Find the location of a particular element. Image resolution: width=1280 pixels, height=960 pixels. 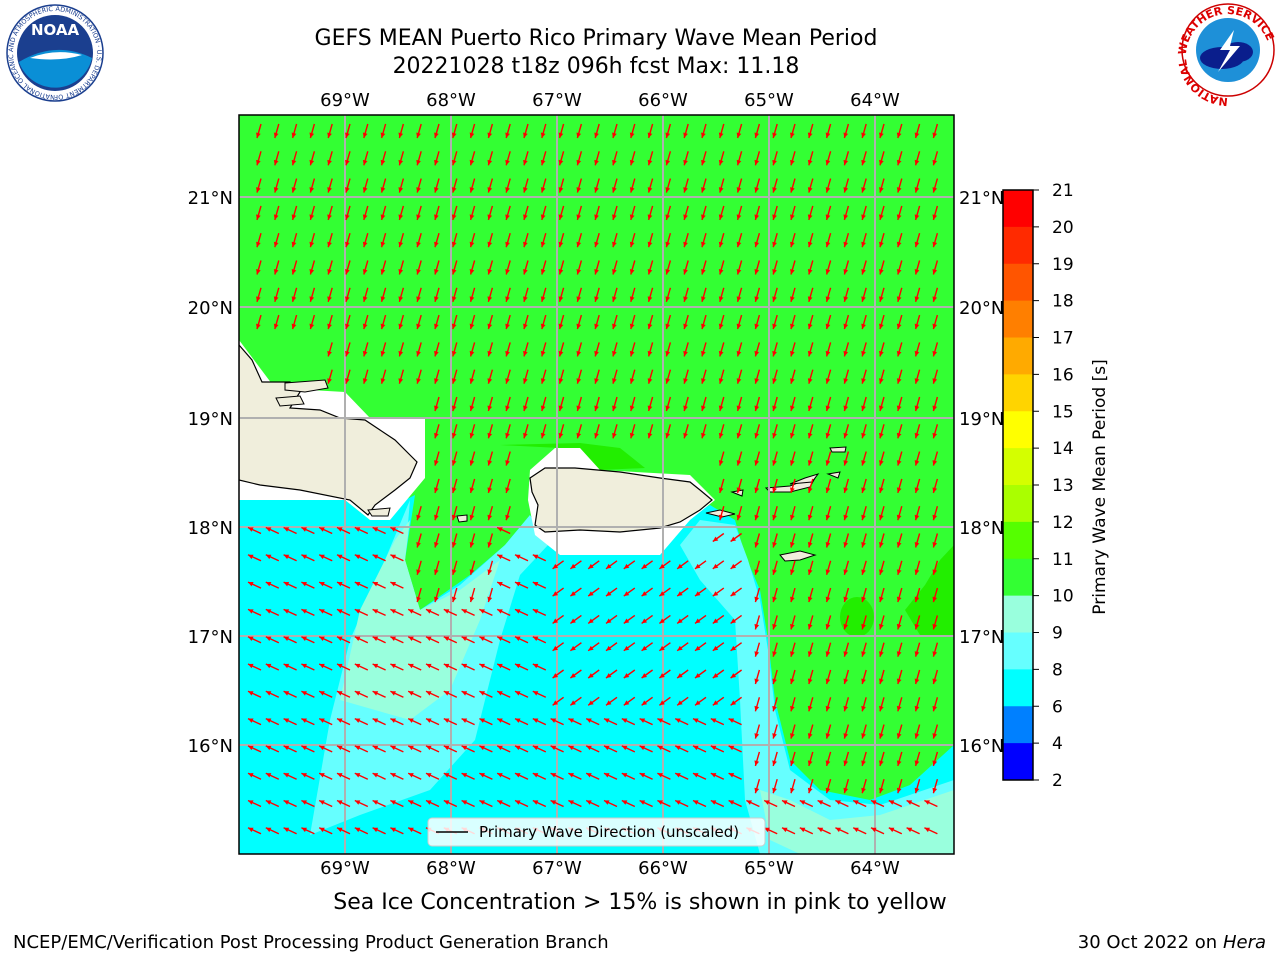

lat-left-label: 19°N is located at coordinates (210, 419).